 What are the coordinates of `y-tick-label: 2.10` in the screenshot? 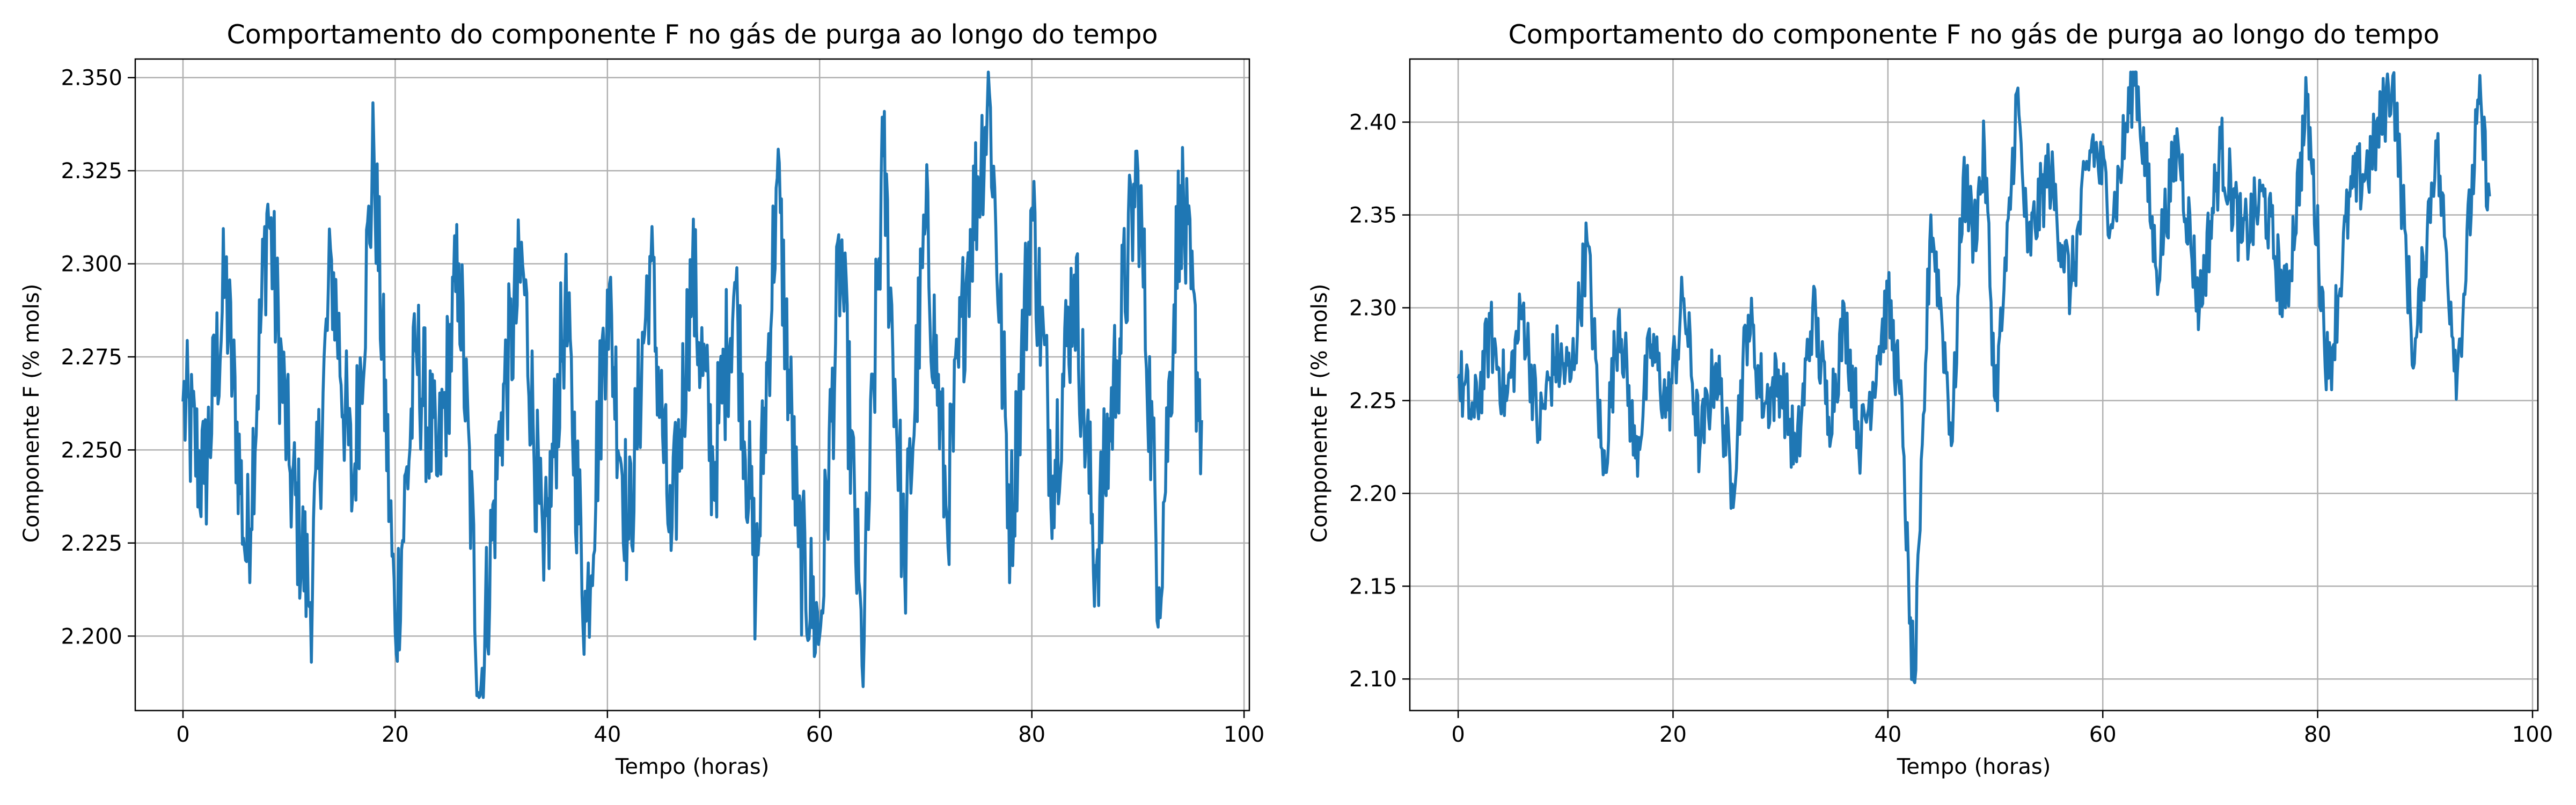 It's located at (1373, 679).